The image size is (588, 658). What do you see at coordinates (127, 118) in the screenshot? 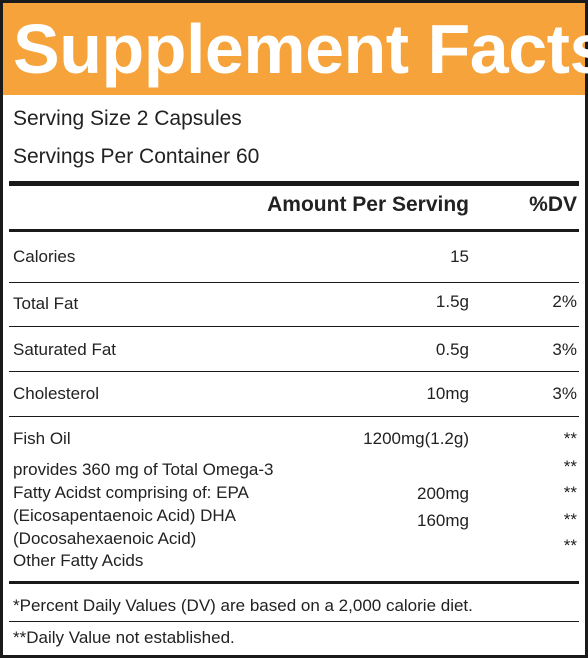
I see `serving-size: Serving Size 2 Capsules` at bounding box center [127, 118].